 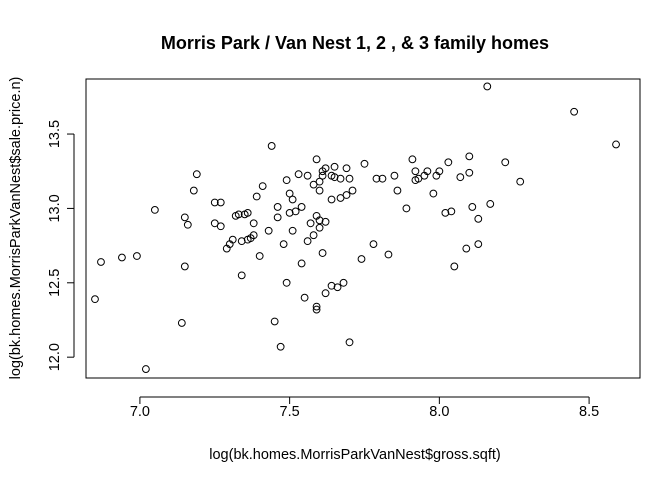 What do you see at coordinates (589, 412) in the screenshot?
I see `x-tick-label: 8.5` at bounding box center [589, 412].